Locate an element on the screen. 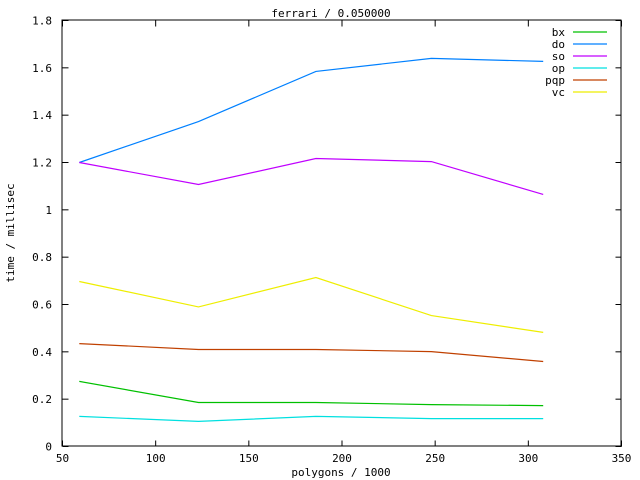  legend-label: vc is located at coordinates (558, 92).